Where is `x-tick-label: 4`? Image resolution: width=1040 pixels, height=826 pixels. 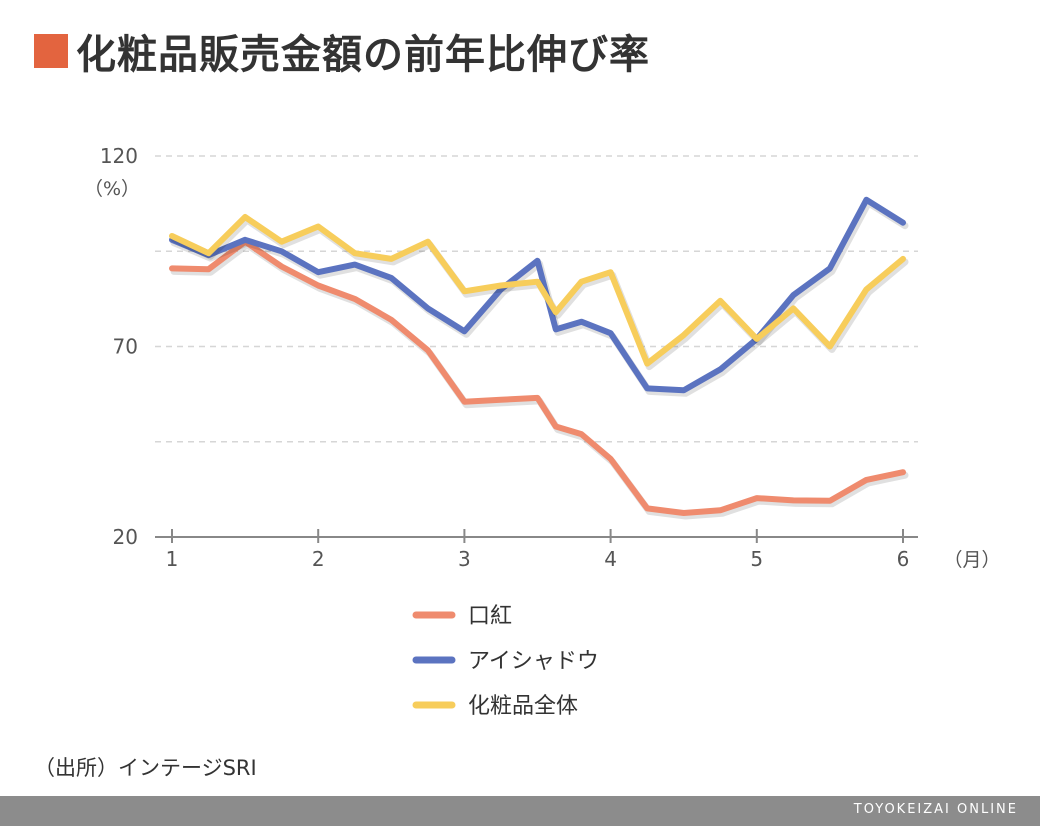 x-tick-label: 4 is located at coordinates (610, 559).